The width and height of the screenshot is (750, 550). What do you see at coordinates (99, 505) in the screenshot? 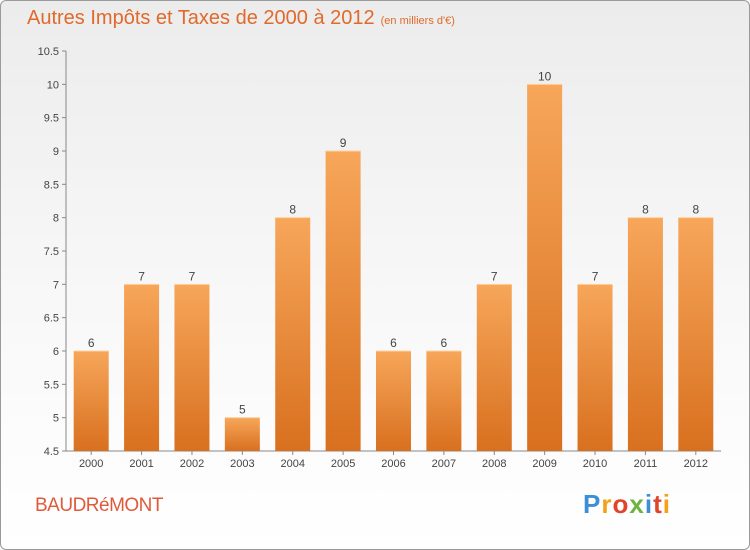
I see `commune-name: BAUDRéMONT` at bounding box center [99, 505].